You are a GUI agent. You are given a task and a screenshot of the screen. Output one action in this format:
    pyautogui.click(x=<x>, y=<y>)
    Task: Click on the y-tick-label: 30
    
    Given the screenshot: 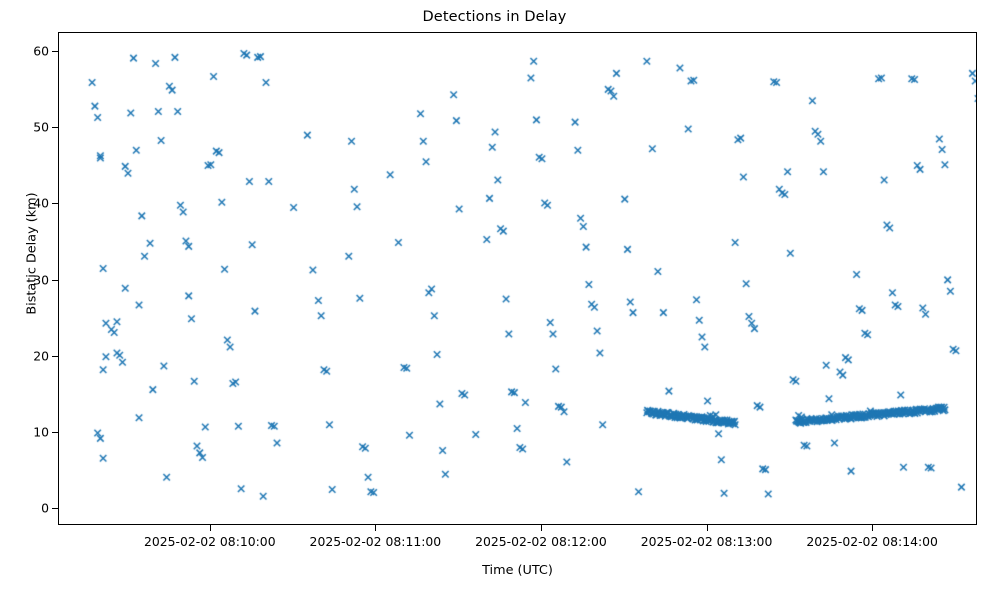 What is the action you would take?
    pyautogui.click(x=41, y=280)
    